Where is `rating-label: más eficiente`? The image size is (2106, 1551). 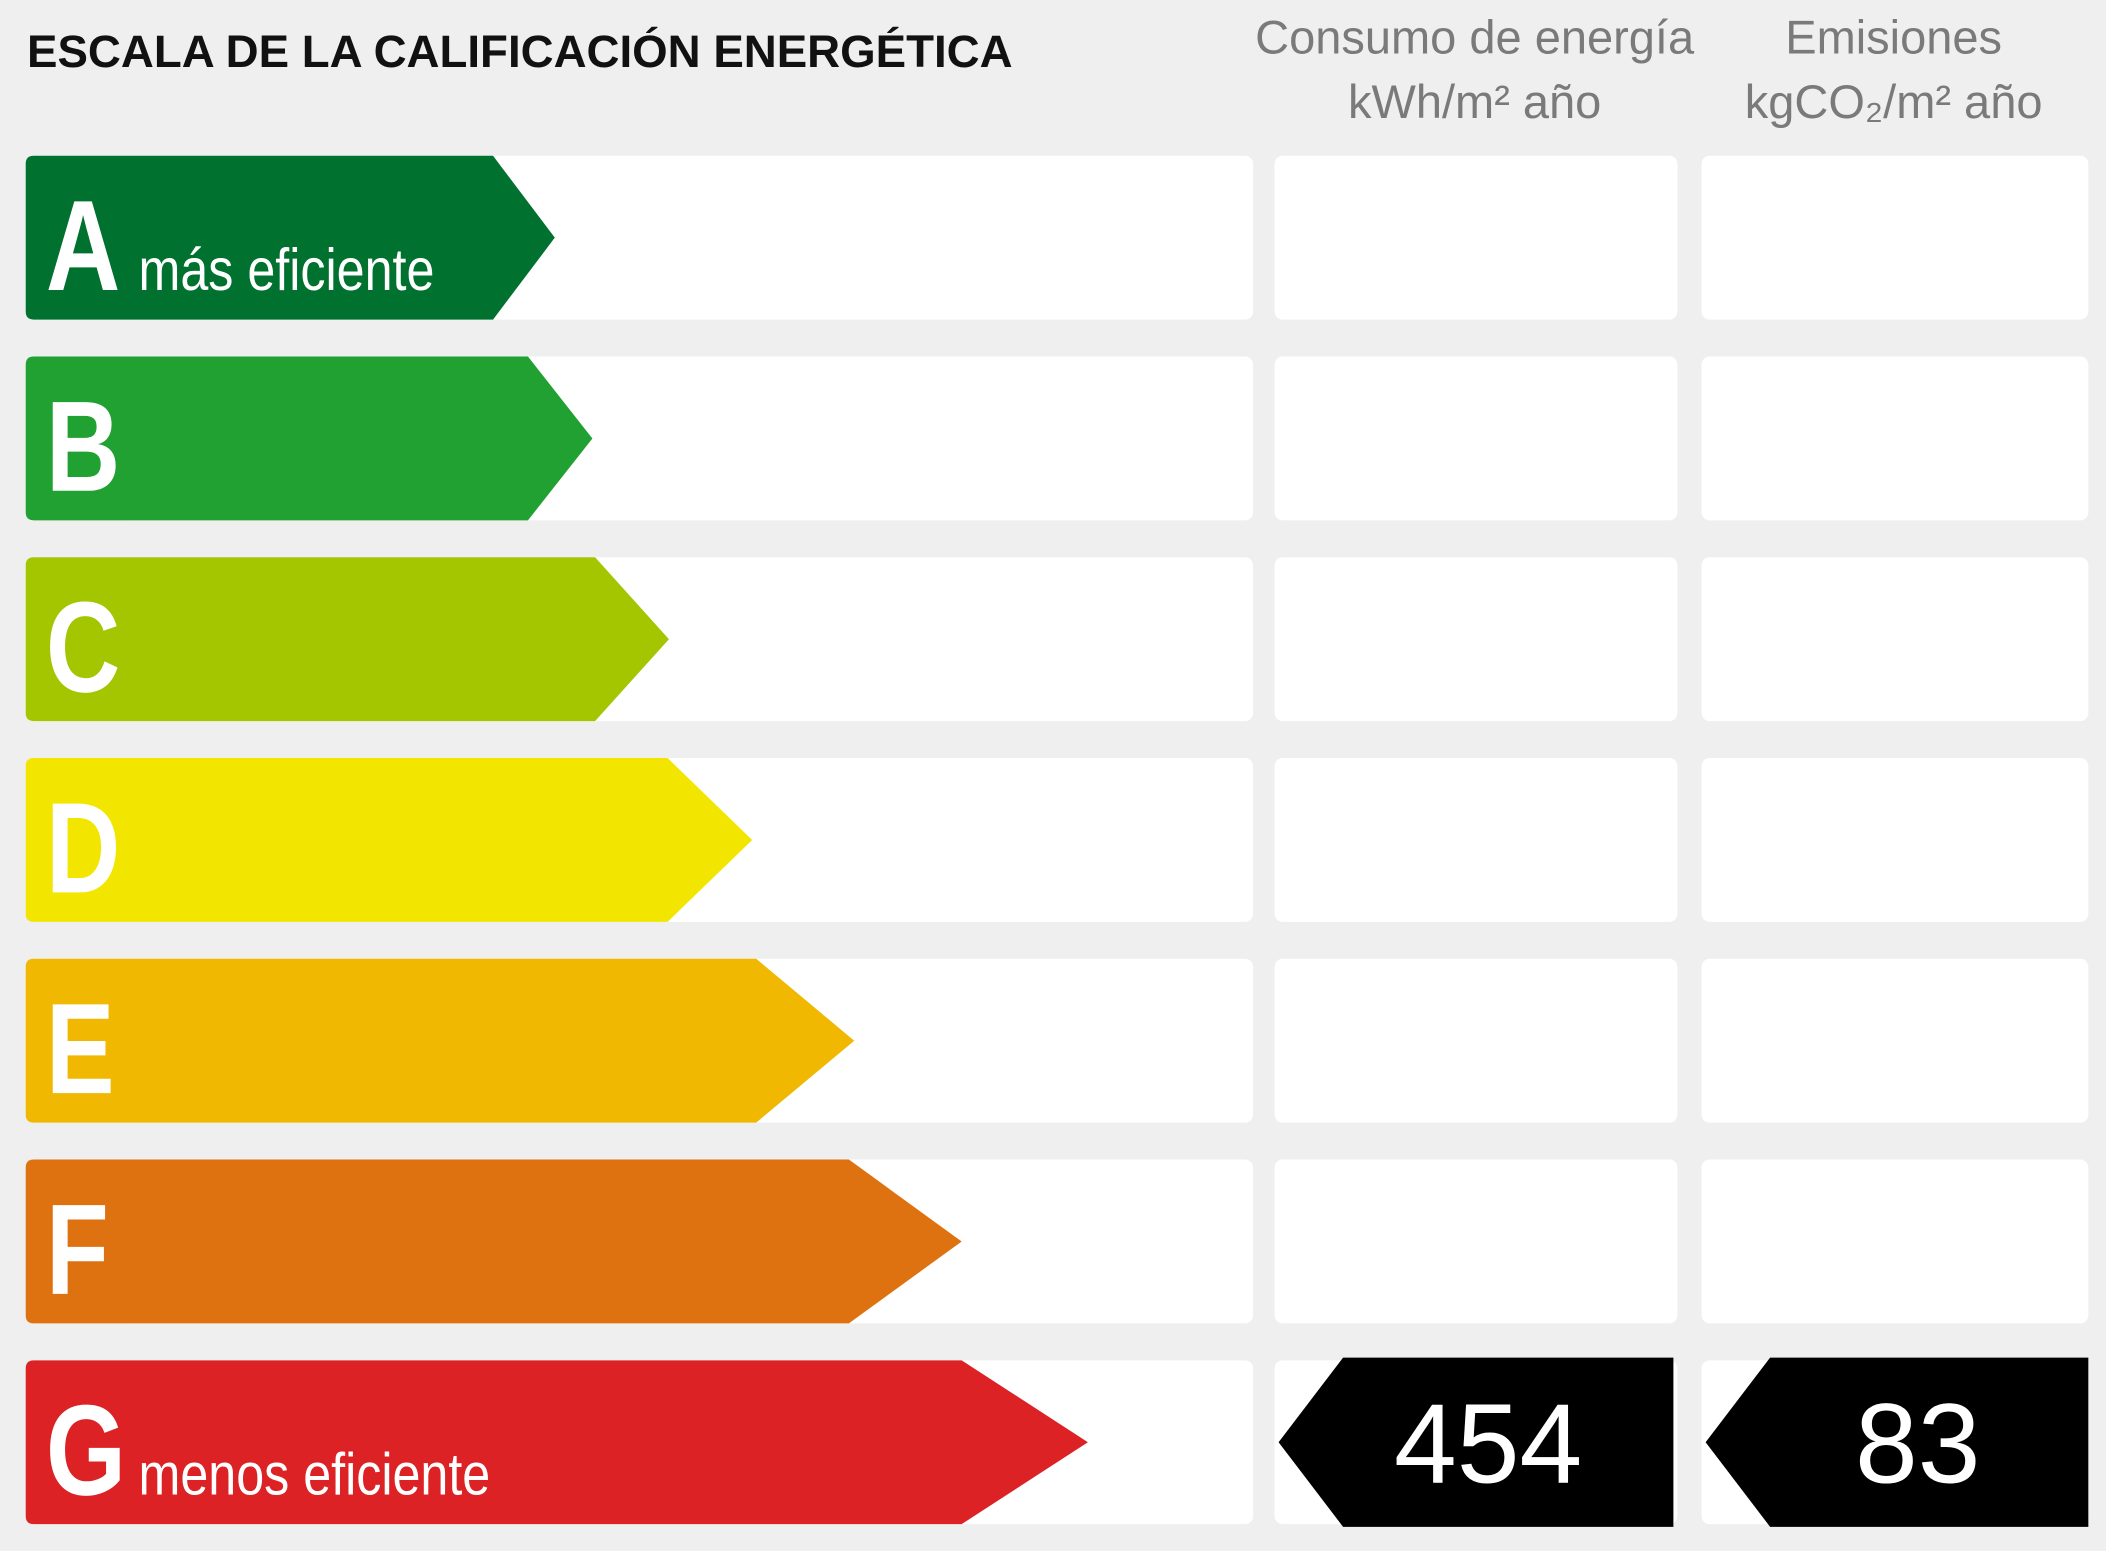
rating-label: más eficiente is located at coordinates (287, 269).